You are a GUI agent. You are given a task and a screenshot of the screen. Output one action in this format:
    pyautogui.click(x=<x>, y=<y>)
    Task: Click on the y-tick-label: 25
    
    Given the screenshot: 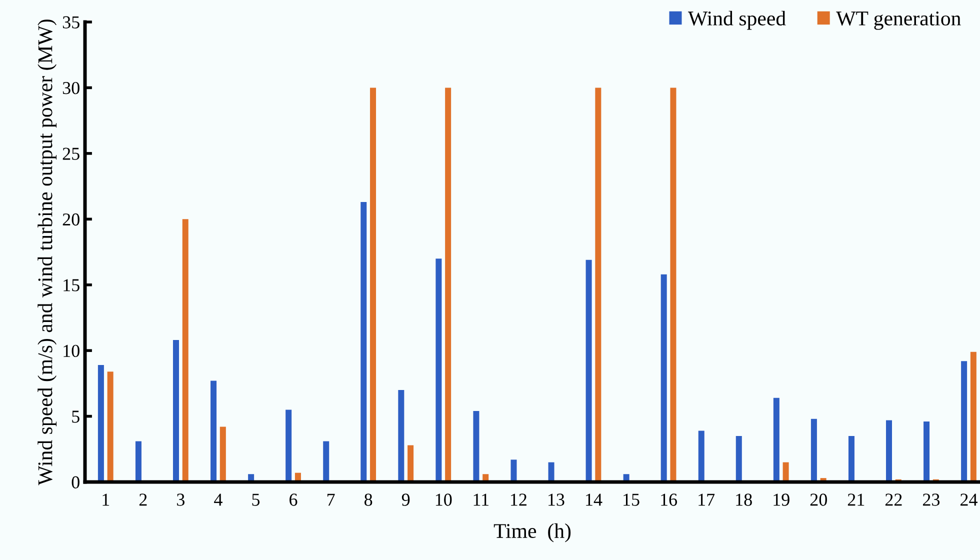 What is the action you would take?
    pyautogui.click(x=71, y=154)
    